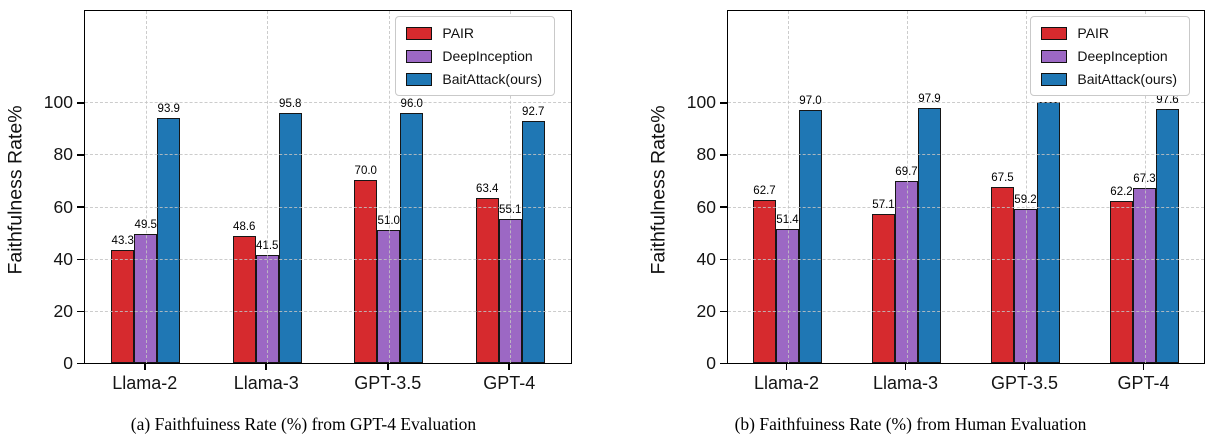  What do you see at coordinates (365, 171) in the screenshot?
I see `bar-value-label: 70.0` at bounding box center [365, 171].